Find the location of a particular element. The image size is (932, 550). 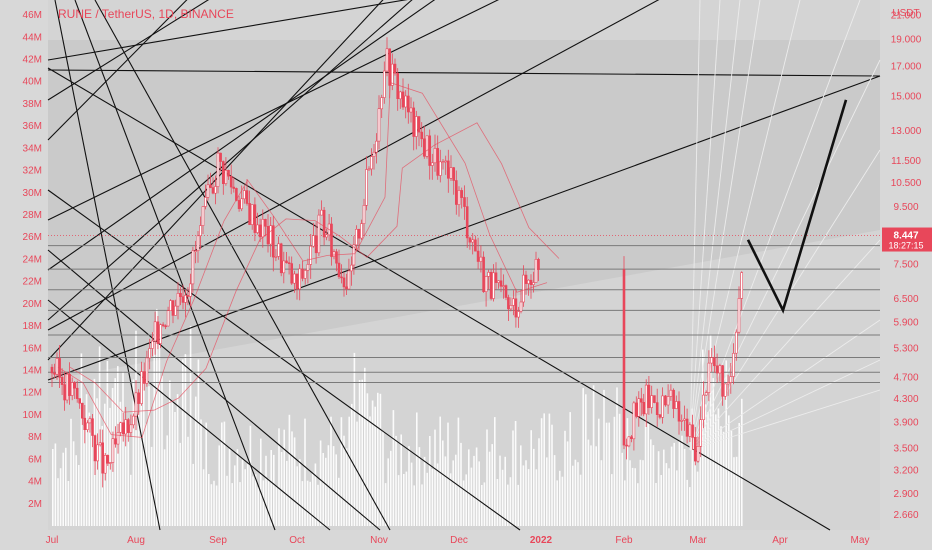

chart-title: RUNE / TetherUS, 1D, BINANCE is located at coordinates (146, 14).